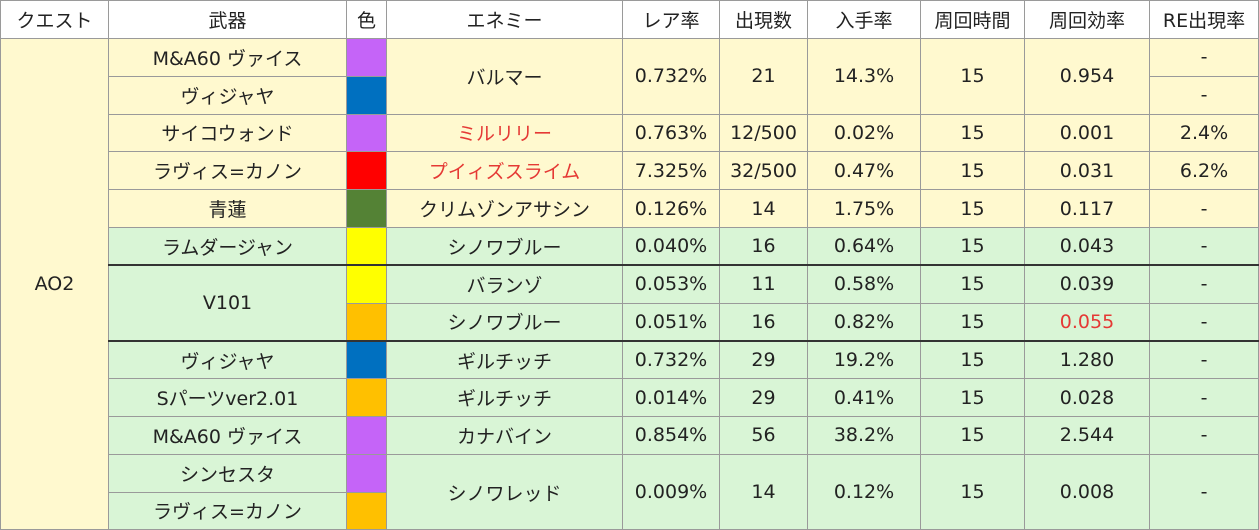 The image size is (1259, 530). What do you see at coordinates (227, 19) in the screenshot?
I see `header-weapon: 武器` at bounding box center [227, 19].